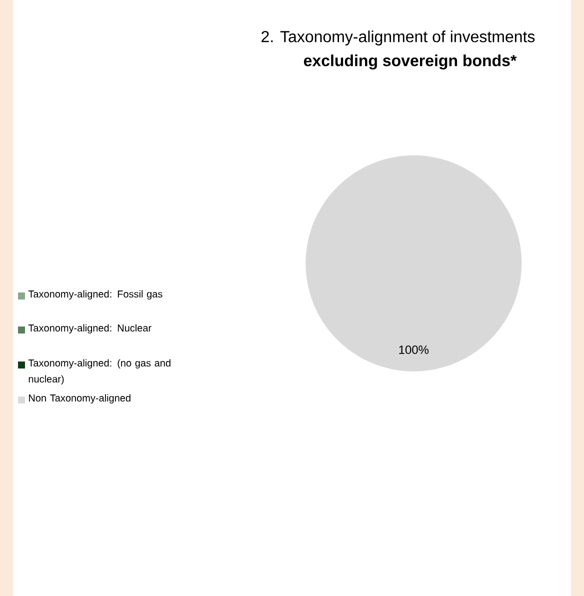  Describe the element at coordinates (414, 350) in the screenshot. I see `data-label: 100%` at that location.